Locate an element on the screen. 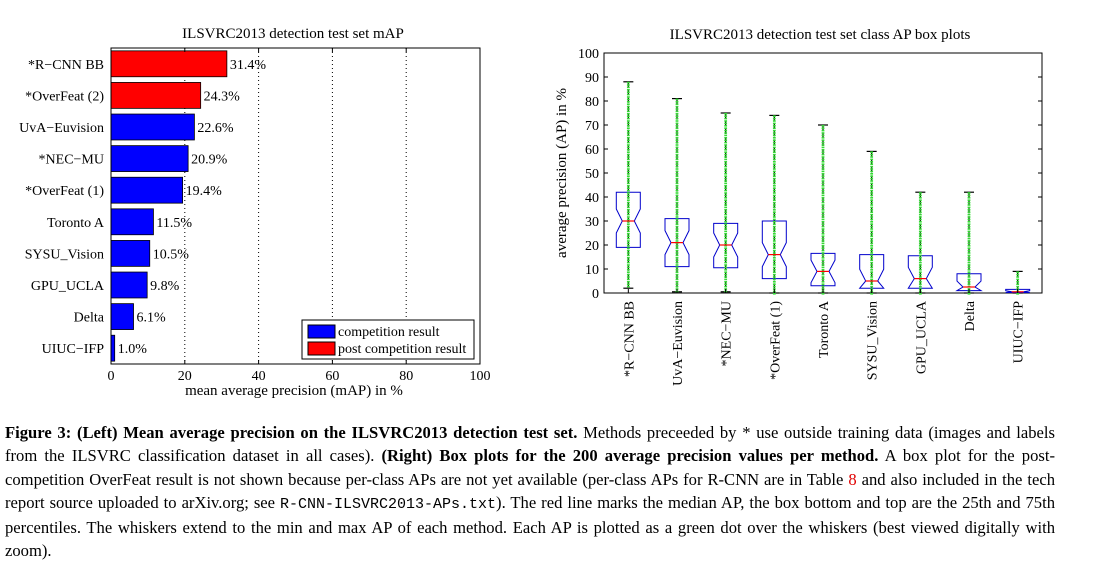 The image size is (1108, 569). x-tick-label-80: 80 is located at coordinates (406, 376).